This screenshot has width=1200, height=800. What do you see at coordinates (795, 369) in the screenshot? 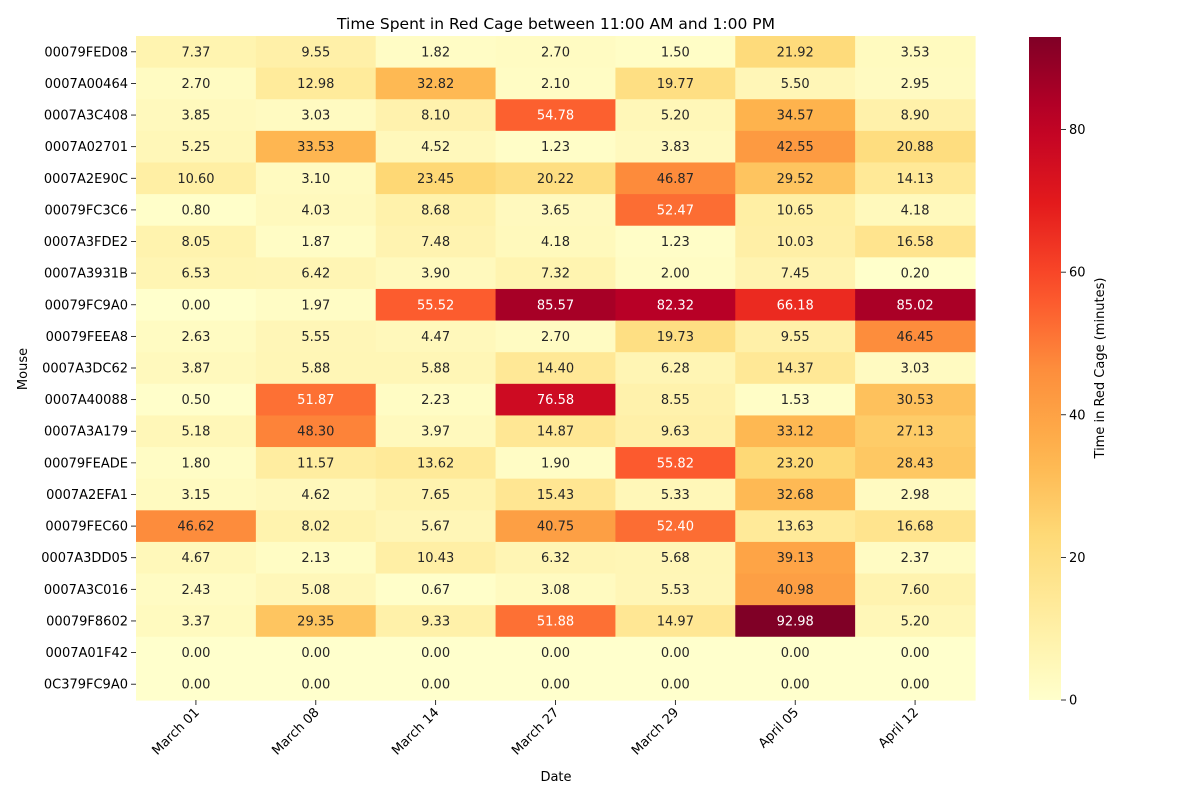
I see `cell-value-label: 14.37` at bounding box center [795, 369].